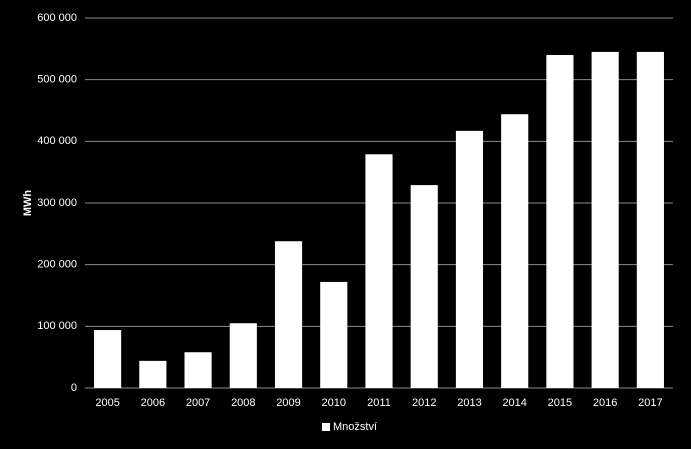 The height and width of the screenshot is (449, 691). Describe the element at coordinates (57, 203) in the screenshot. I see `y-tick-label: 300 000` at that location.